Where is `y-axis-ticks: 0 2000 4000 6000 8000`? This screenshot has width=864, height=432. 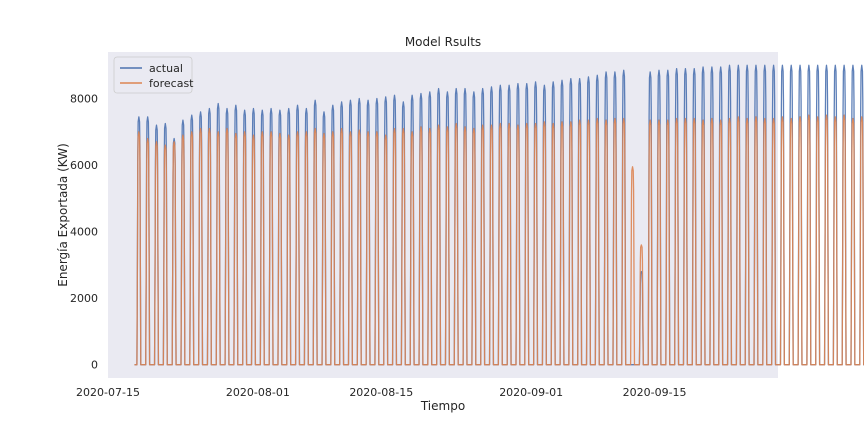 y-axis-ticks: 0 2000 4000 6000 8000 is located at coordinates (84, 232).